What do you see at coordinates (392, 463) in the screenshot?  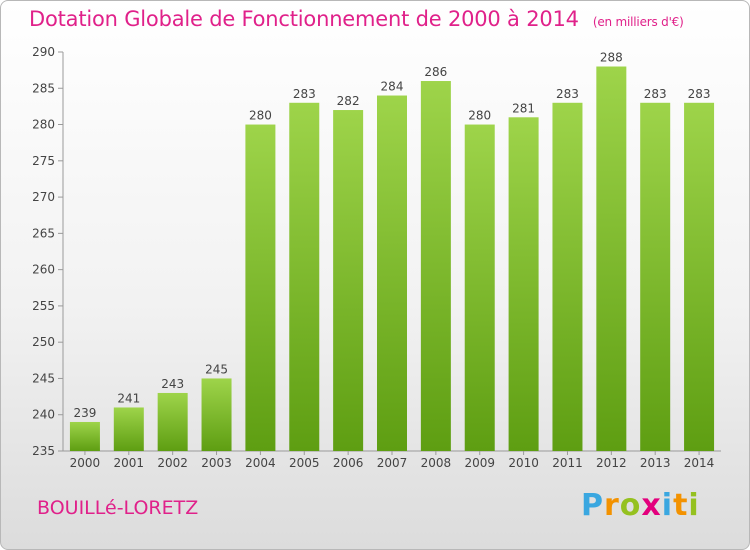 I see `x-tick-label-2007: 2007` at bounding box center [392, 463].